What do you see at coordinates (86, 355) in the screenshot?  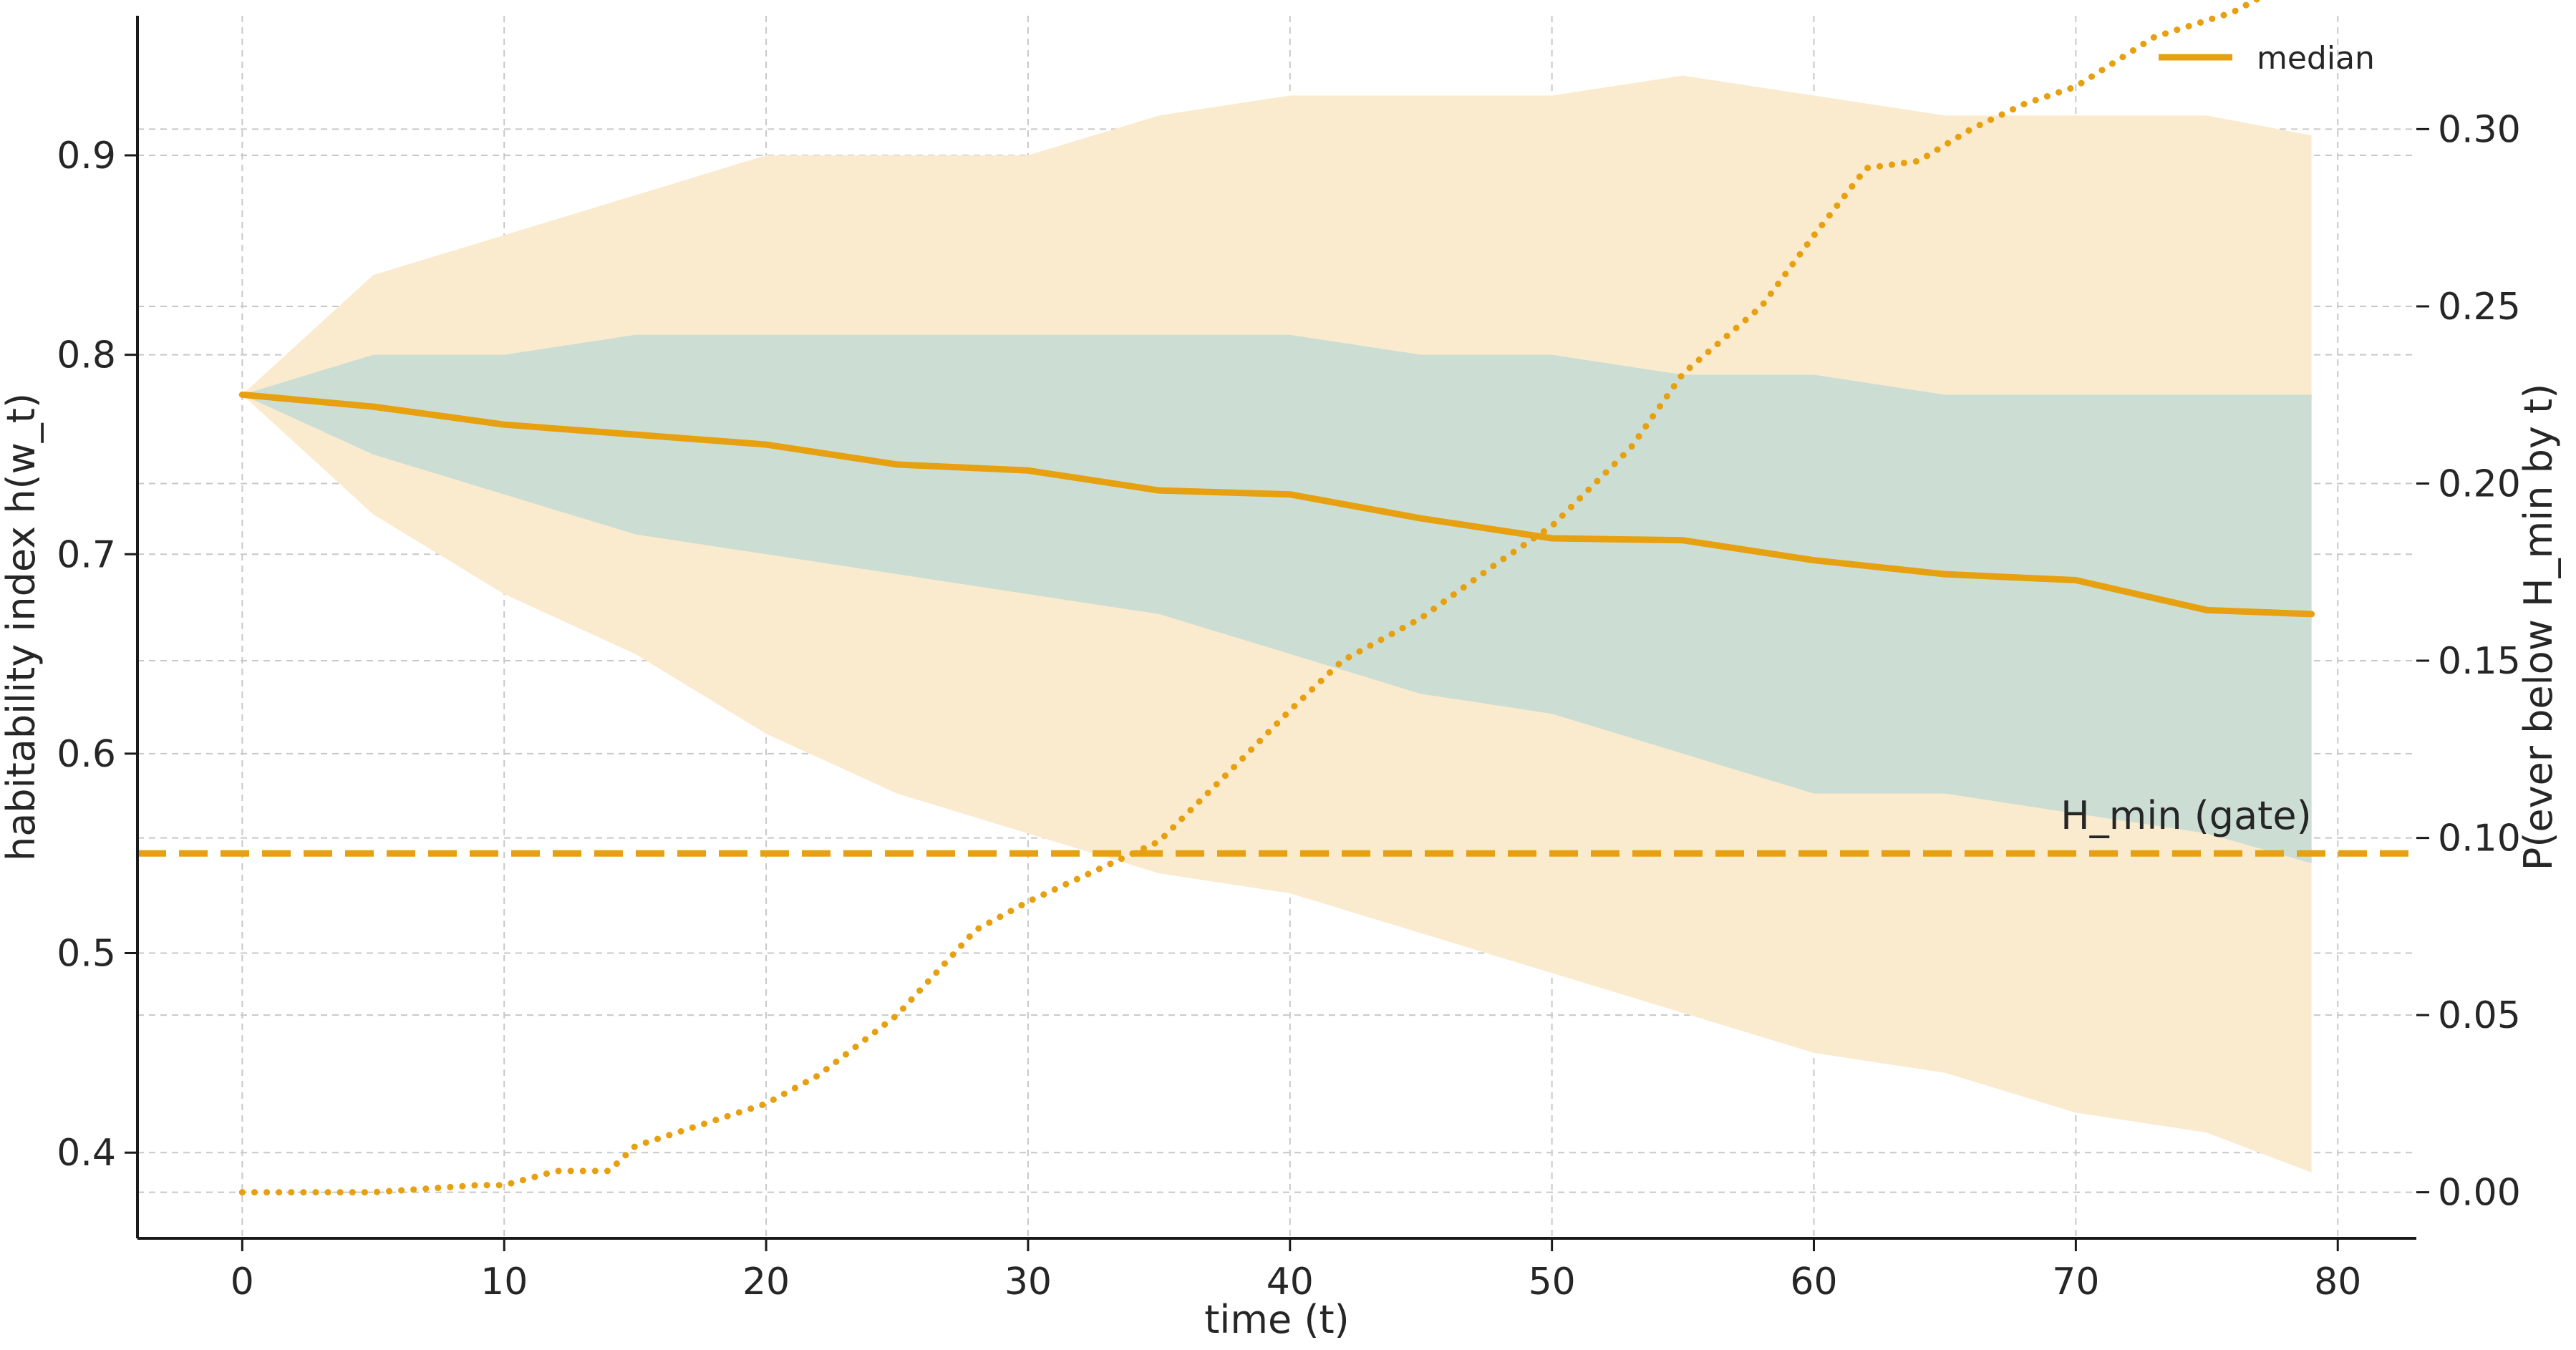 I see `y-left-tick-label: 0.8` at bounding box center [86, 355].